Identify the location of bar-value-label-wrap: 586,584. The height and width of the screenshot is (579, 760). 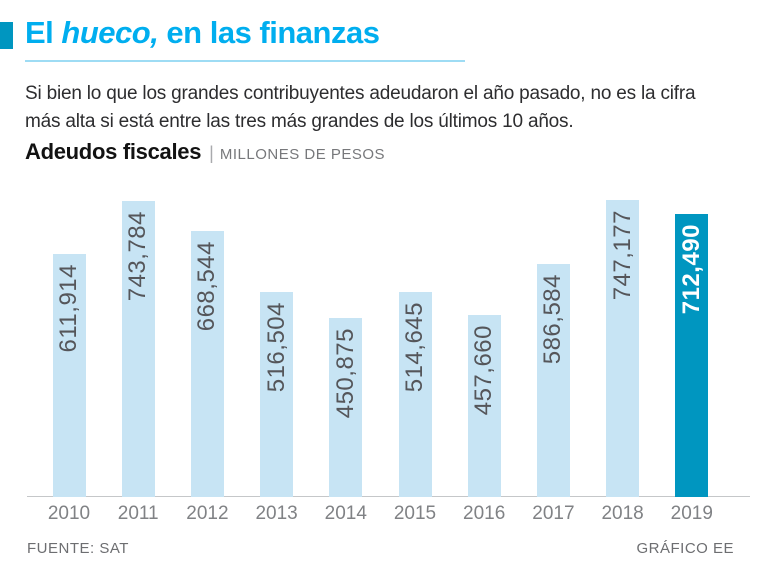
(553, 319).